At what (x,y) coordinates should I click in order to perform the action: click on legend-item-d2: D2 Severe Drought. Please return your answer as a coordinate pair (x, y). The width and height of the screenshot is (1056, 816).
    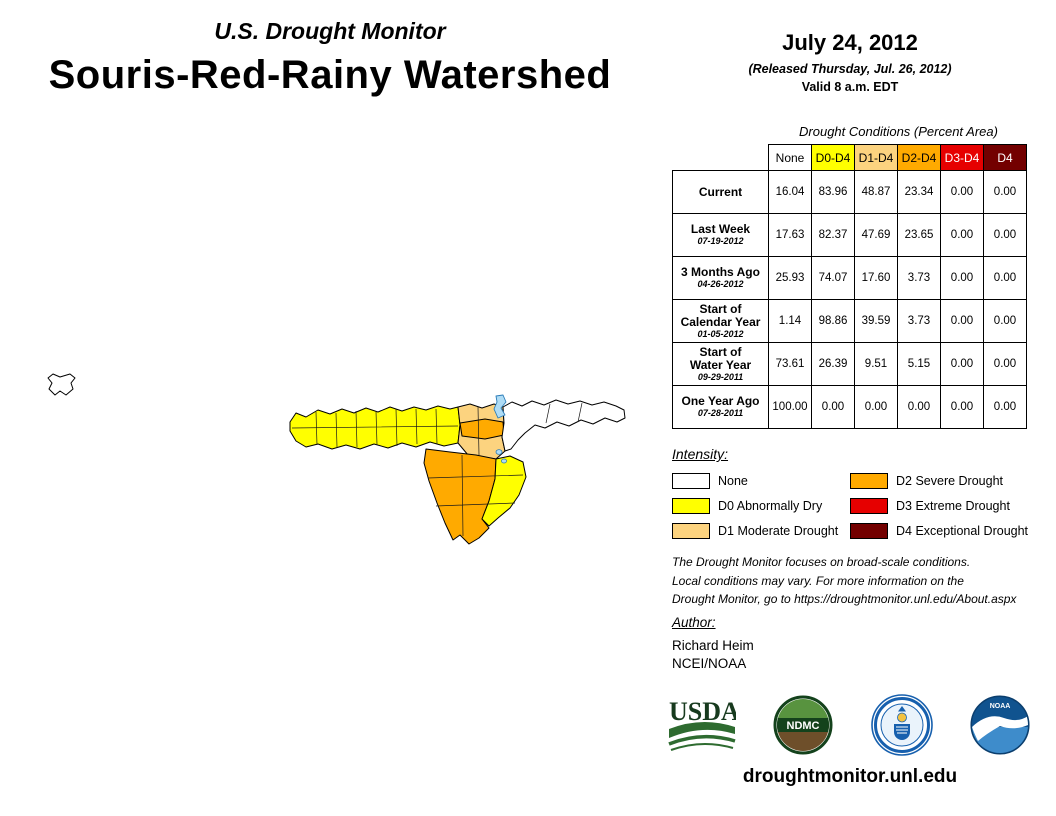
    Looking at the image, I should click on (941, 480).